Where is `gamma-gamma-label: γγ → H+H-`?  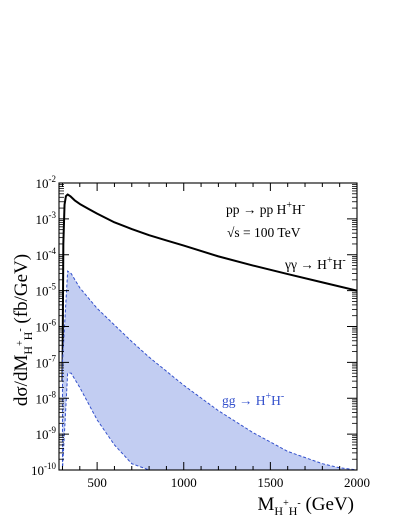 gamma-gamma-label: γγ → H+H- is located at coordinates (315, 263).